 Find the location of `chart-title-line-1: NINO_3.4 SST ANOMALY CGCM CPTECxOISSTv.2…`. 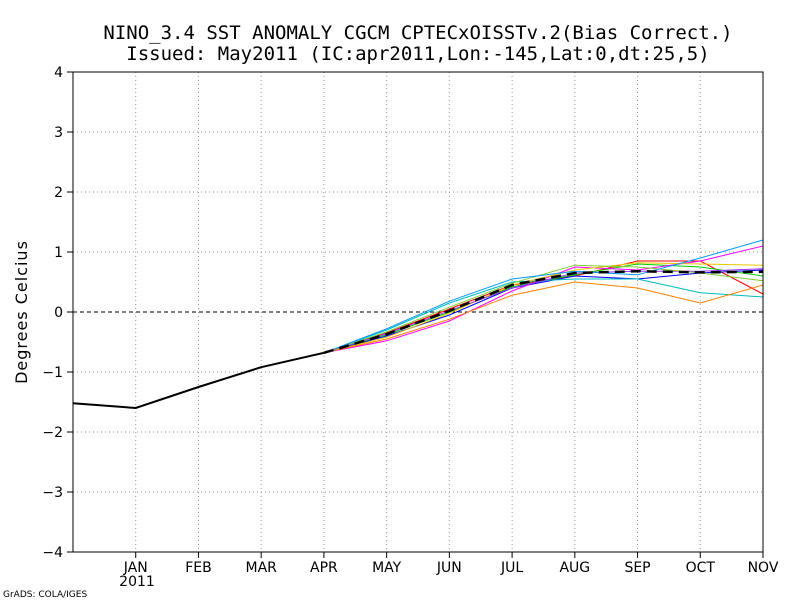

chart-title-line-1: NINO_3.4 SST ANOMALY CGCM CPTECxOISSTv.2… is located at coordinates (417, 33).